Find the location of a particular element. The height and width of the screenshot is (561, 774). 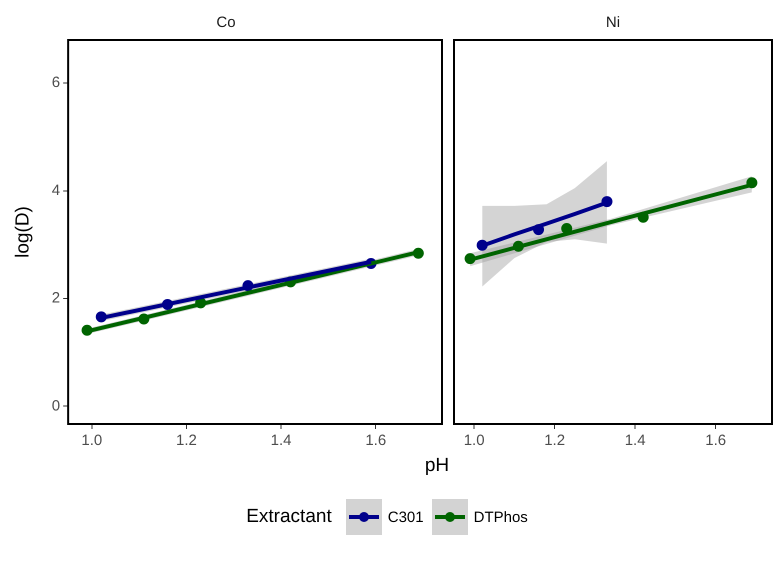

y-tick-label: 6 is located at coordinates (56, 83).